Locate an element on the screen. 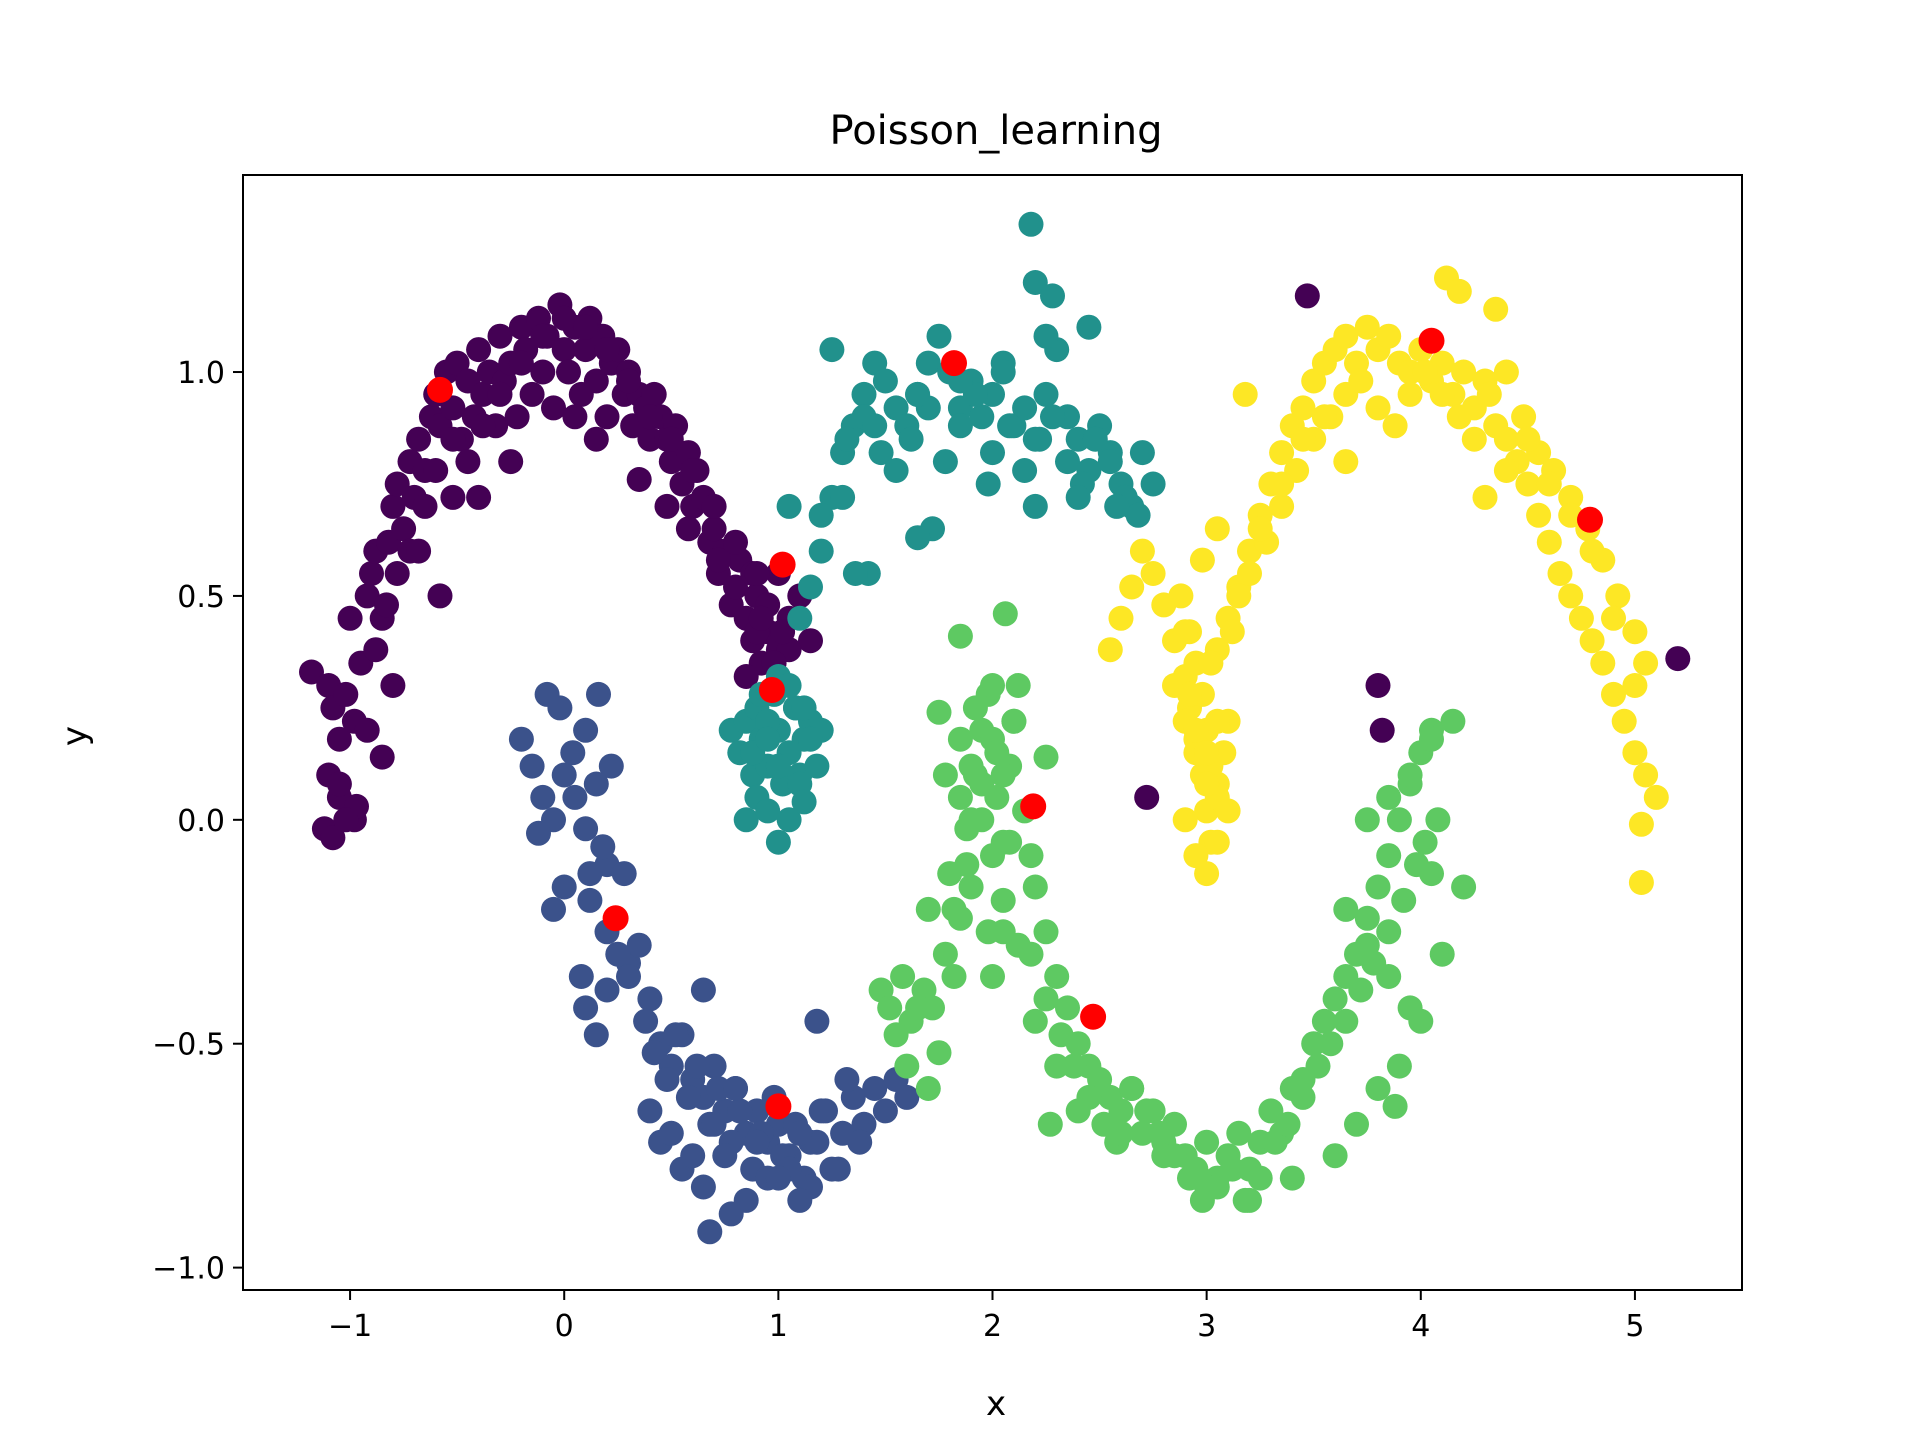  y-tick-label: −1.0 is located at coordinates (188, 1269).